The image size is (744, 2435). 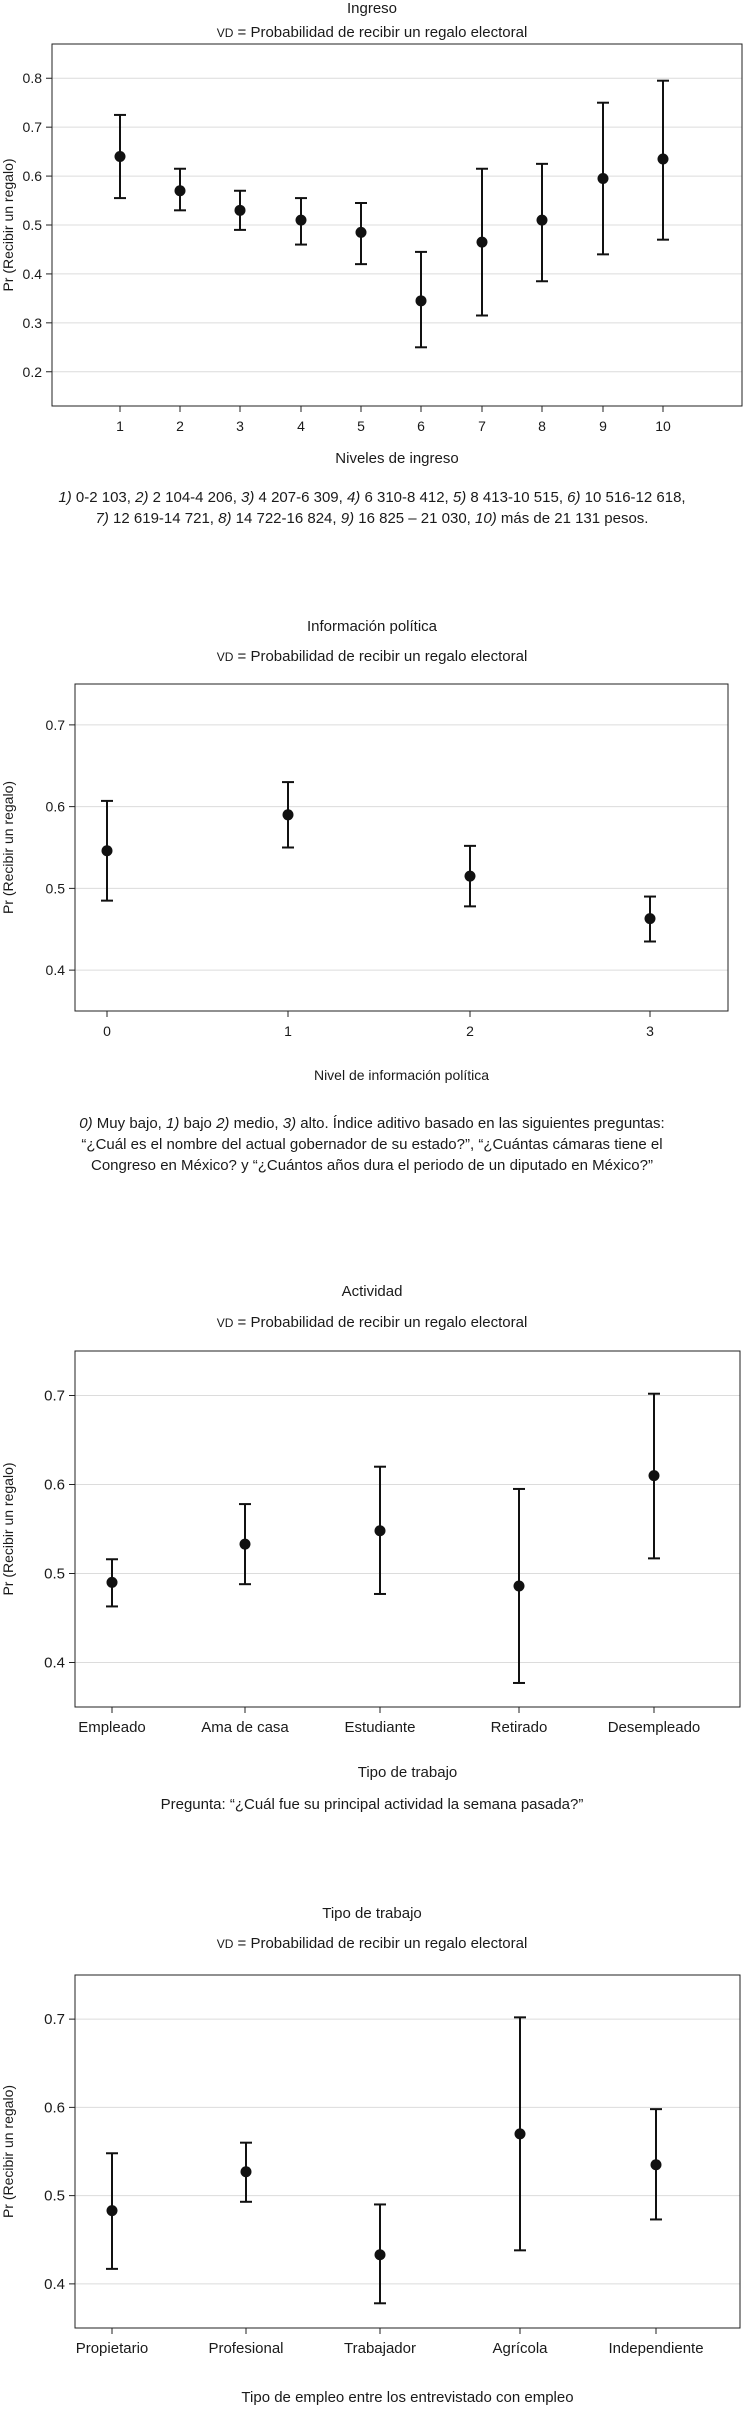 I want to click on note-marker: 7), so click(x=102, y=518).